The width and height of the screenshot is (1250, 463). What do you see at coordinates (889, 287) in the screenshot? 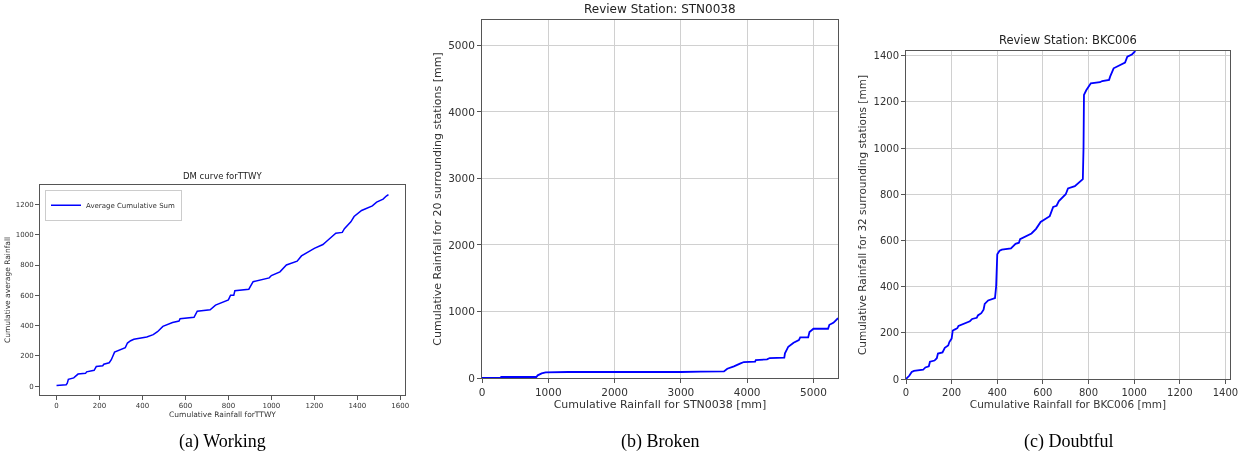
I see `y-tick-label: 400` at bounding box center [889, 287].